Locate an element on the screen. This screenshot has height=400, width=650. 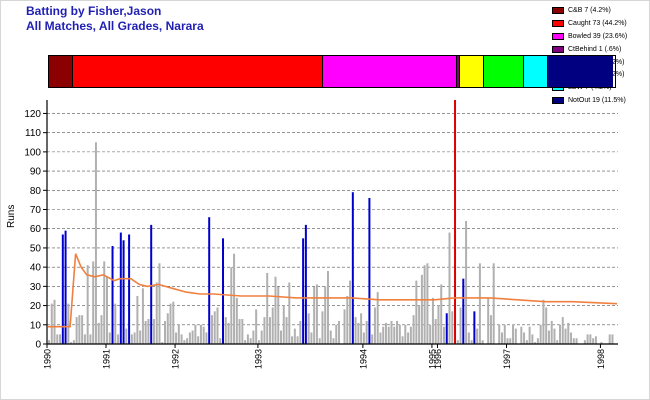
bar-highest is located at coordinates (455, 222).